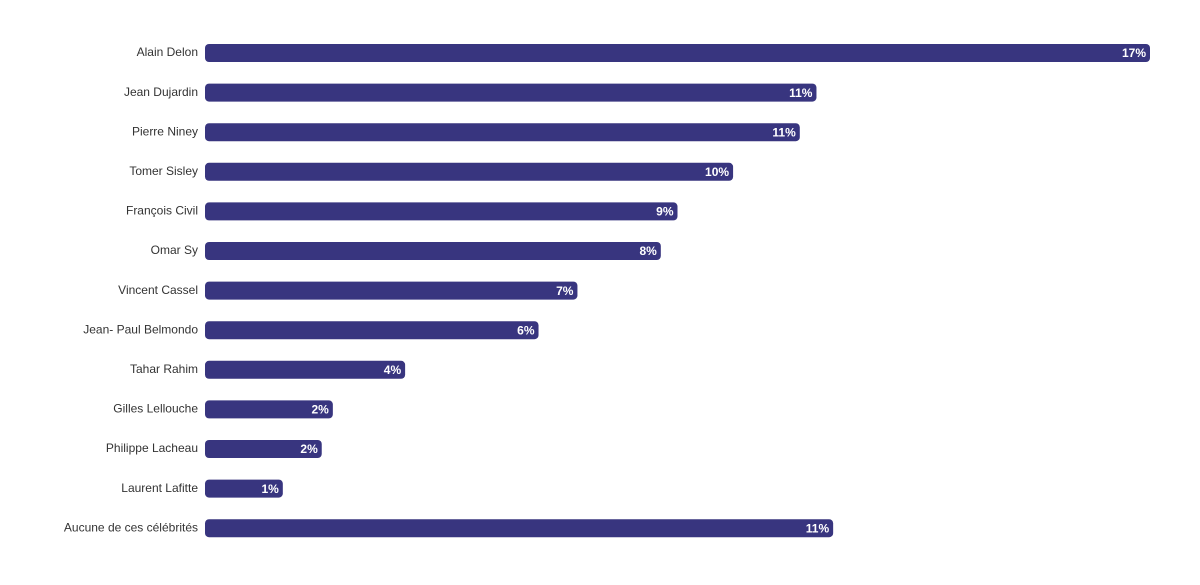 The image size is (1200, 585). Describe the element at coordinates (174, 250) in the screenshot. I see `category-label: Omar Sy` at that location.